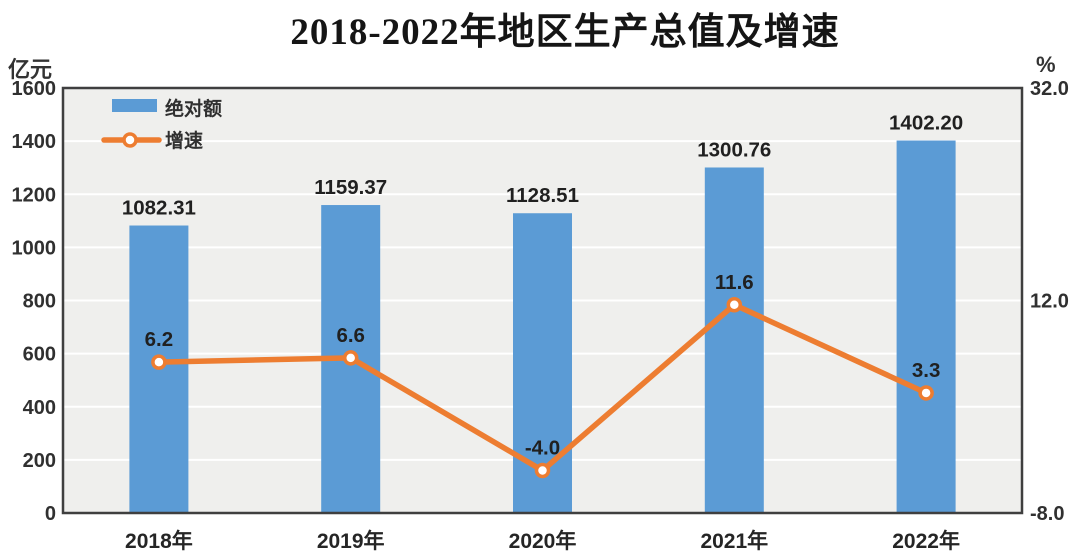 This screenshot has height=558, width=1080. I want to click on right-axis-tick-label: -8.0, so click(1047, 514).